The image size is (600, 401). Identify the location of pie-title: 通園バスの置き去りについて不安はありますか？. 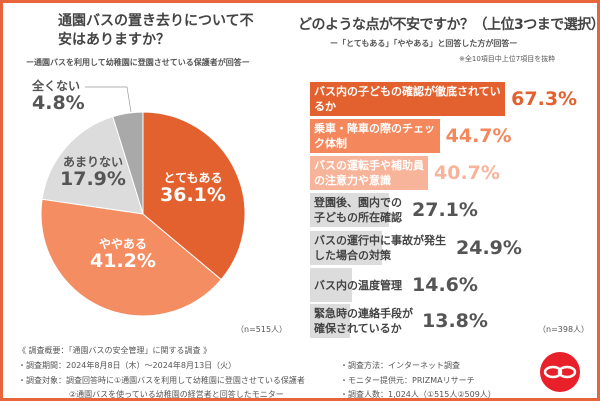
(156, 30).